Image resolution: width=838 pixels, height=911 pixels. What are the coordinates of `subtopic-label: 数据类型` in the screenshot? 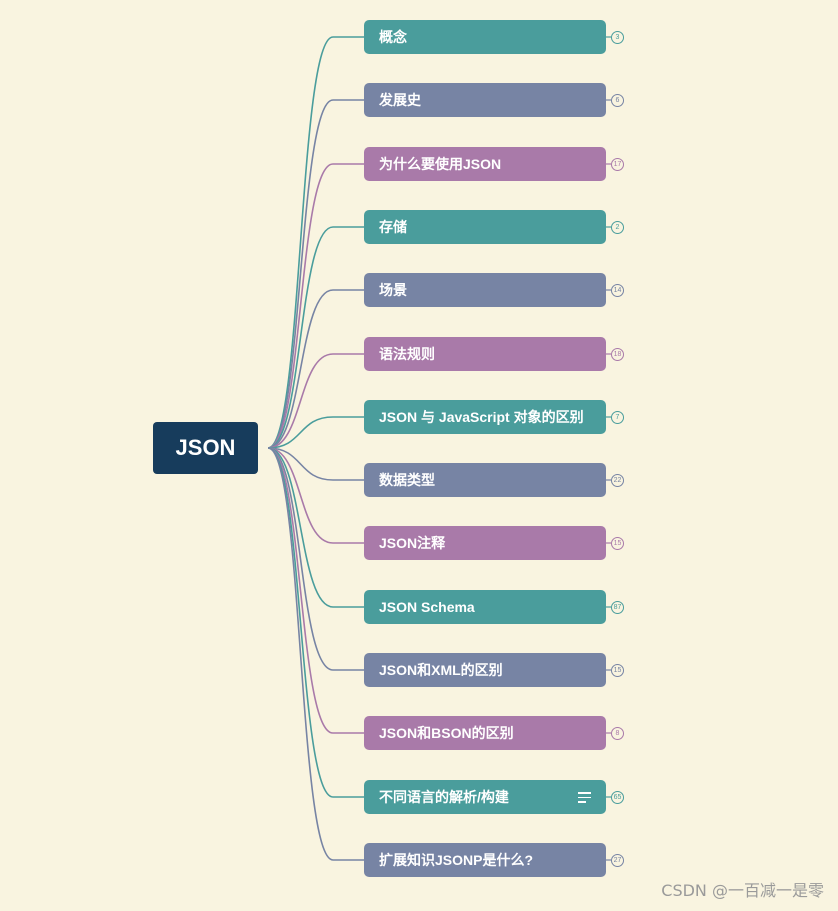 It's located at (407, 480).